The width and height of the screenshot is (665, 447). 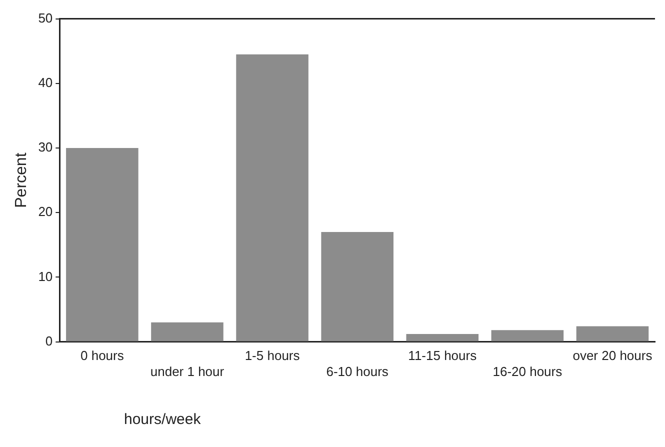 I want to click on y-tick-label: 0, so click(x=49, y=340).